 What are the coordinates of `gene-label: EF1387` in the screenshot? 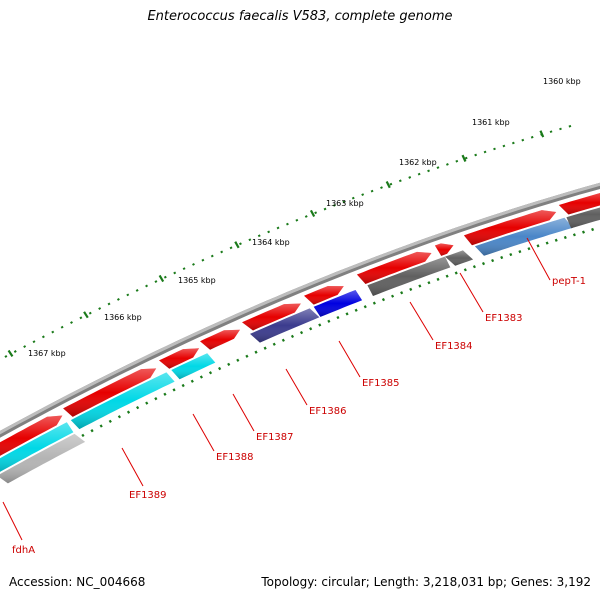 It's located at (275, 437).